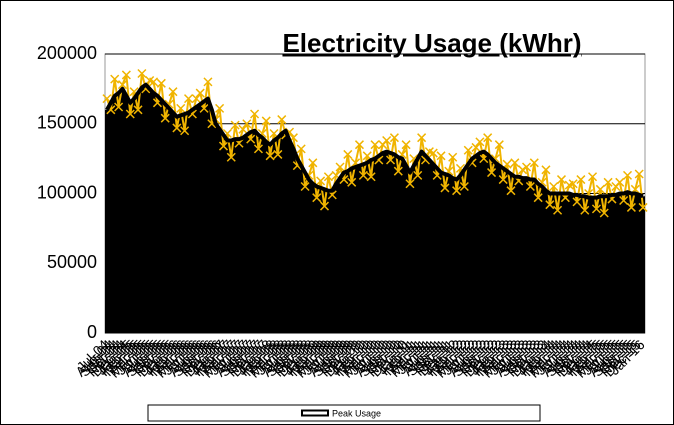 This screenshot has height=425, width=674. Describe the element at coordinates (356, 413) in the screenshot. I see `legend-label: Peak Usage` at that location.